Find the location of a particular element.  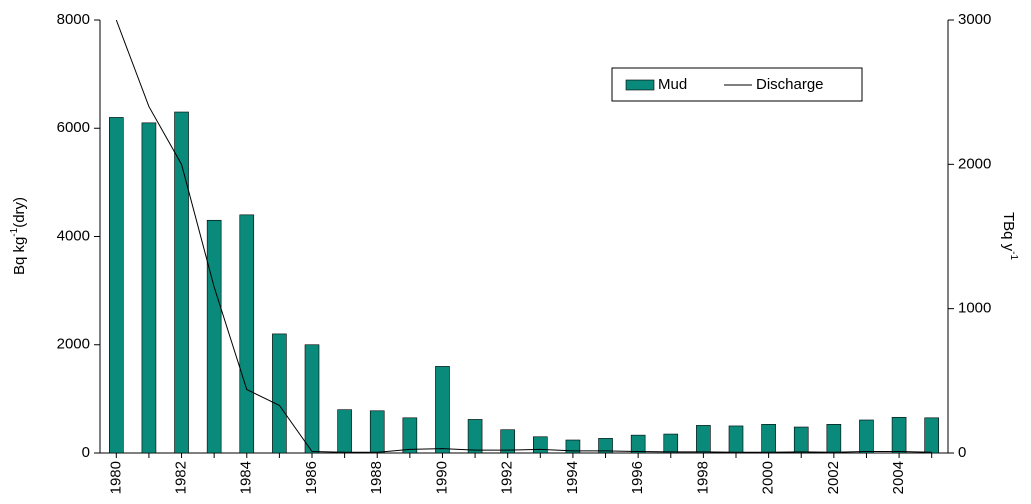

y-tick-label: 4000 is located at coordinates (73, 235).